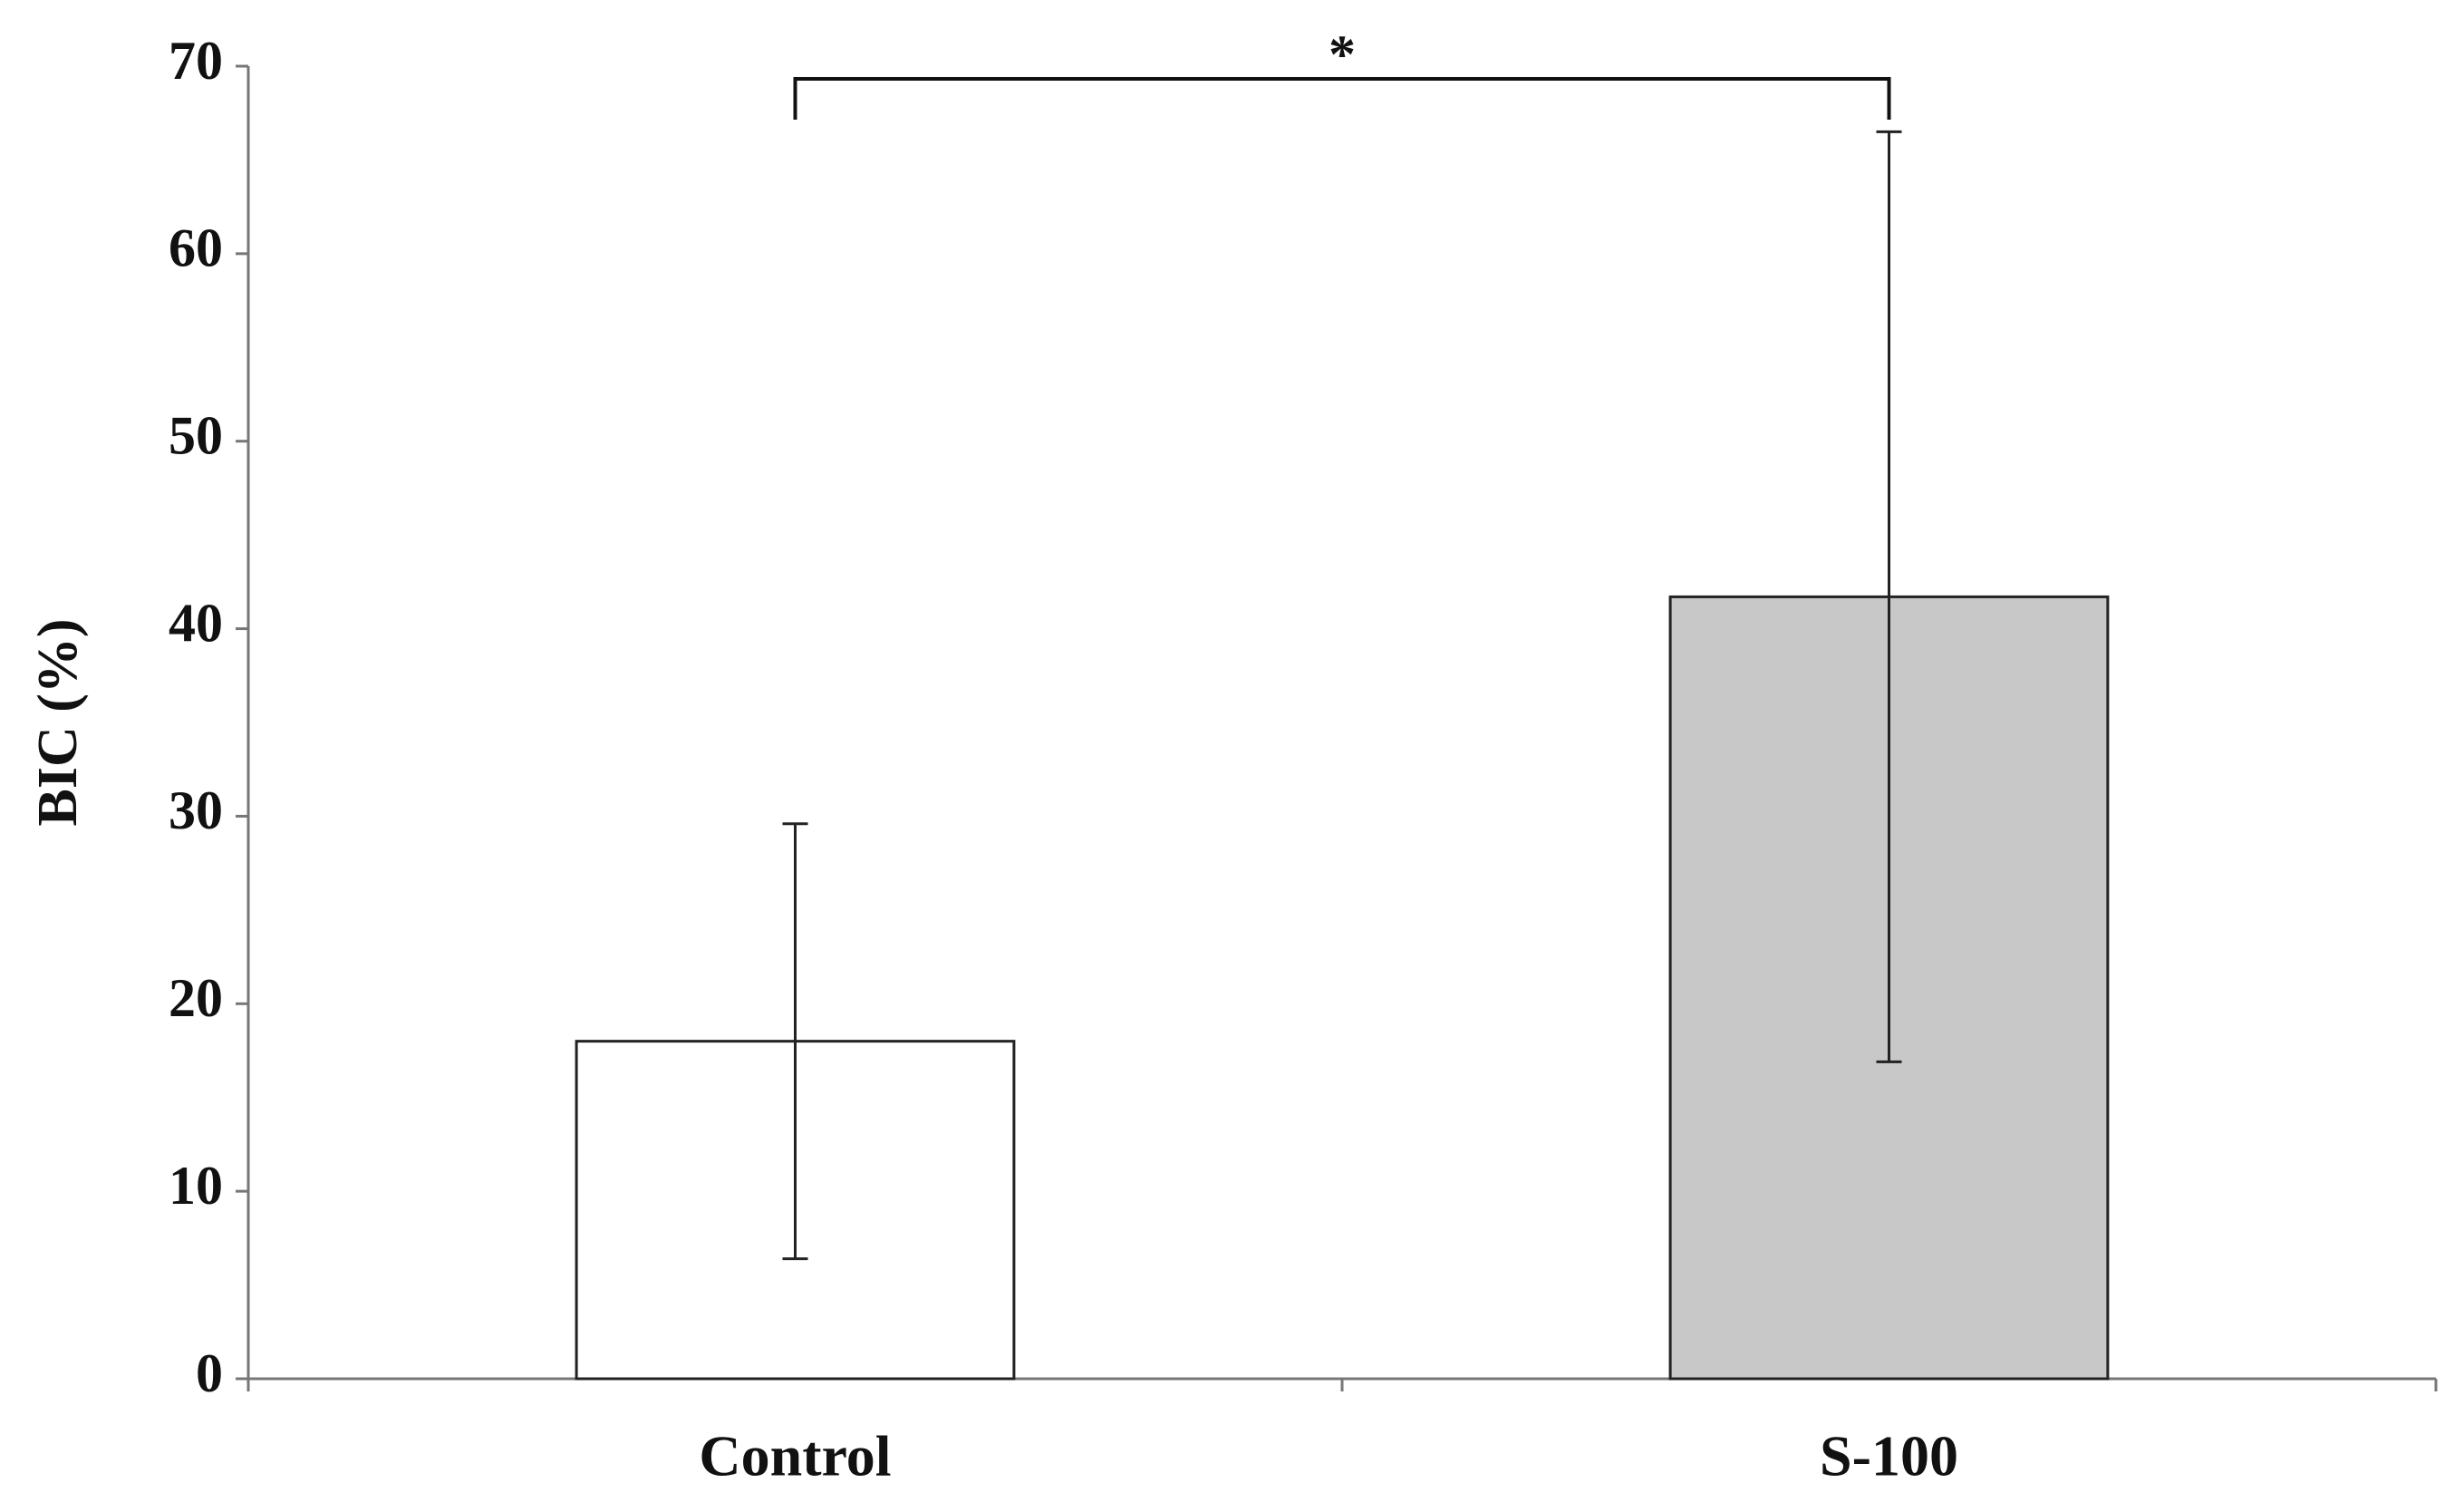 This screenshot has height=1512, width=2464. What do you see at coordinates (1342, 54) in the screenshot?
I see `significance-label: *` at bounding box center [1342, 54].